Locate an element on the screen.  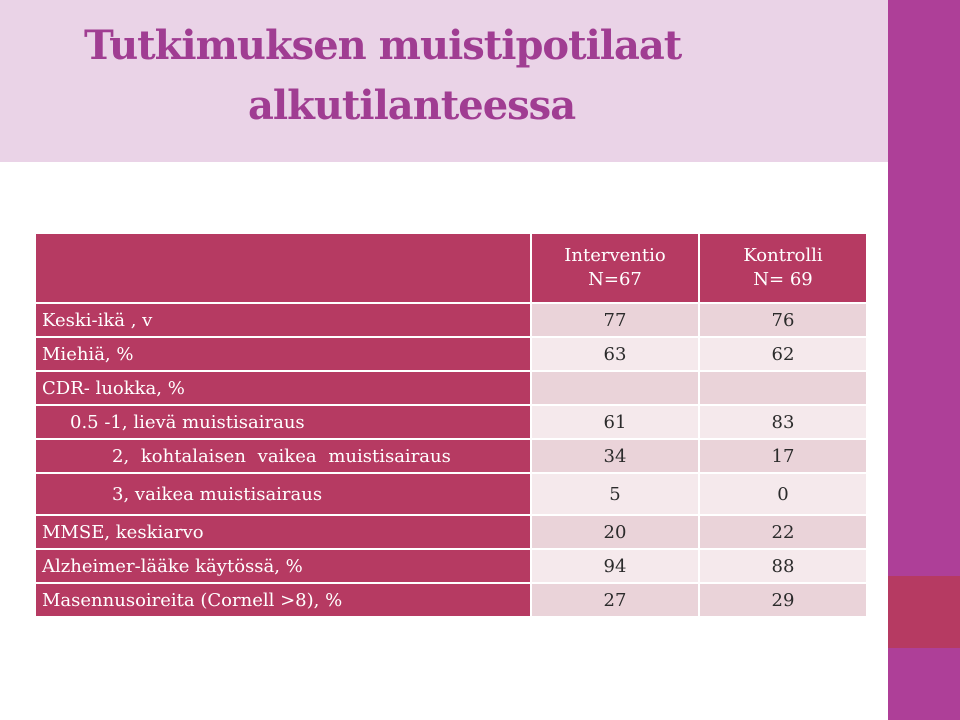
row-label-men: Miehiä, % is located at coordinates (283, 354).